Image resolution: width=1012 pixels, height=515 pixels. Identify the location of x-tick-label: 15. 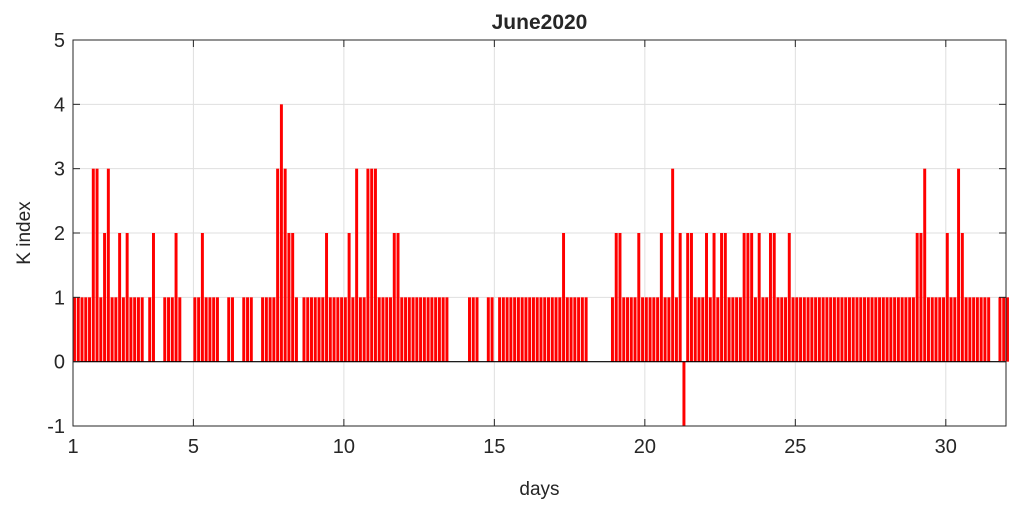
(494, 447).